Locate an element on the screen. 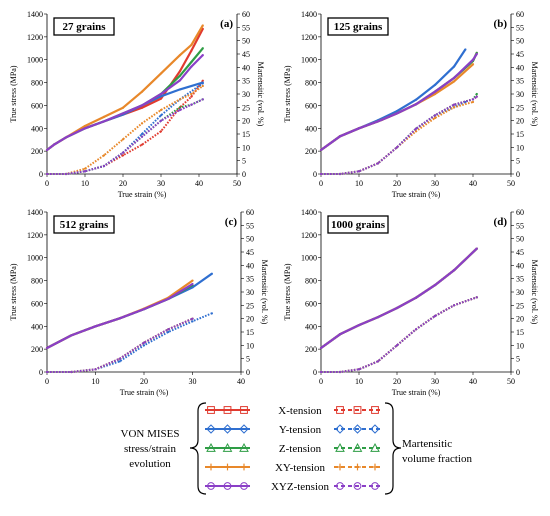  legend-marker-triangle is located at coordinates (244, 447).